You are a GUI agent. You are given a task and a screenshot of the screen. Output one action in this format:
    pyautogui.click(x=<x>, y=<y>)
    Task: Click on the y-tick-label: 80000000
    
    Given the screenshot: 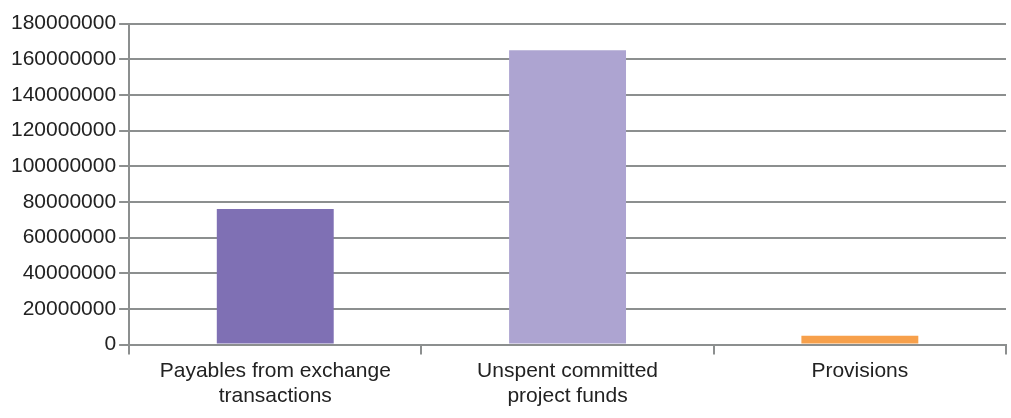 What is the action you would take?
    pyautogui.click(x=69, y=200)
    